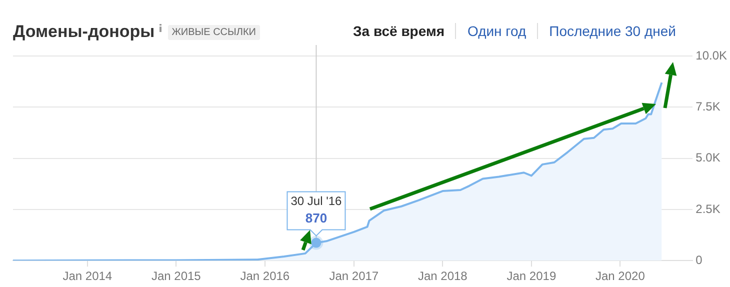 The height and width of the screenshot is (287, 730). What do you see at coordinates (699, 259) in the screenshot?
I see `y-tick-label: 0` at bounding box center [699, 259].